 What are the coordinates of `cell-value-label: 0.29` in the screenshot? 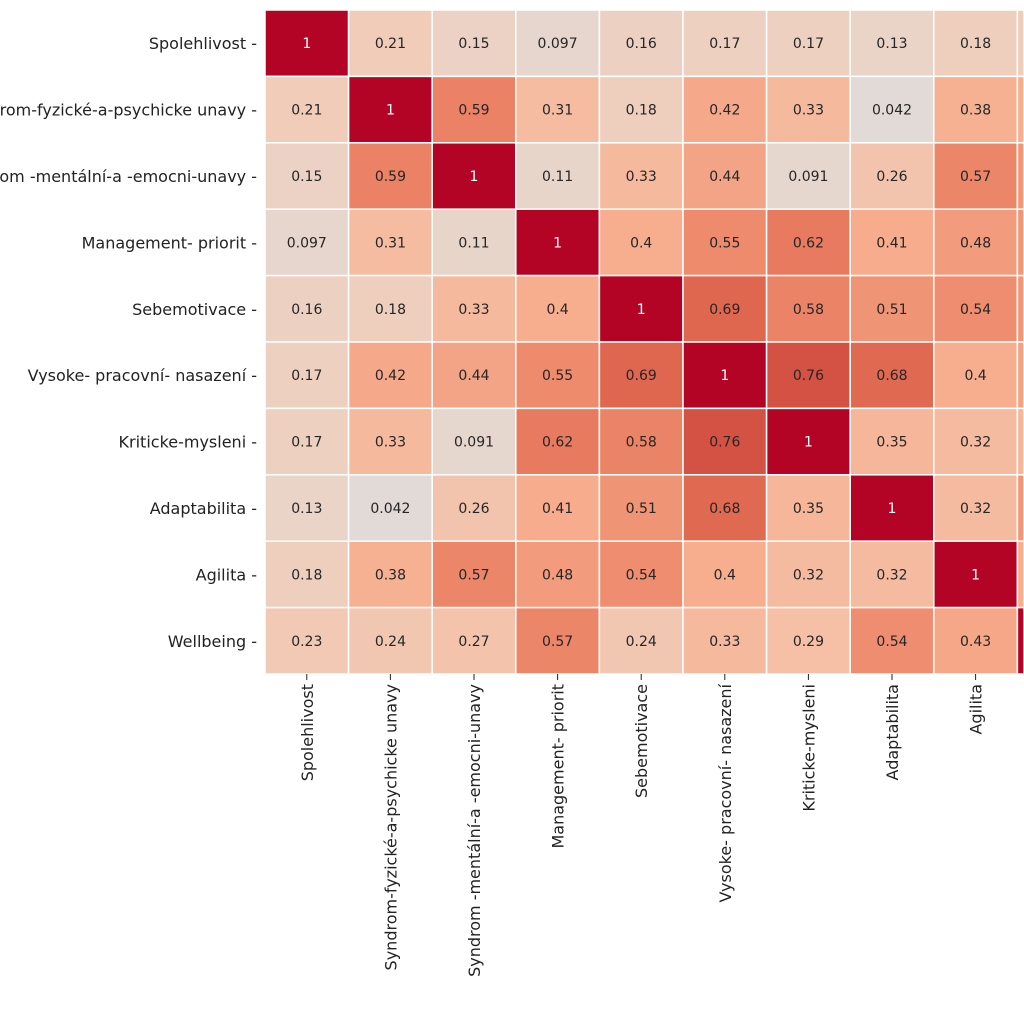 It's located at (808, 642).